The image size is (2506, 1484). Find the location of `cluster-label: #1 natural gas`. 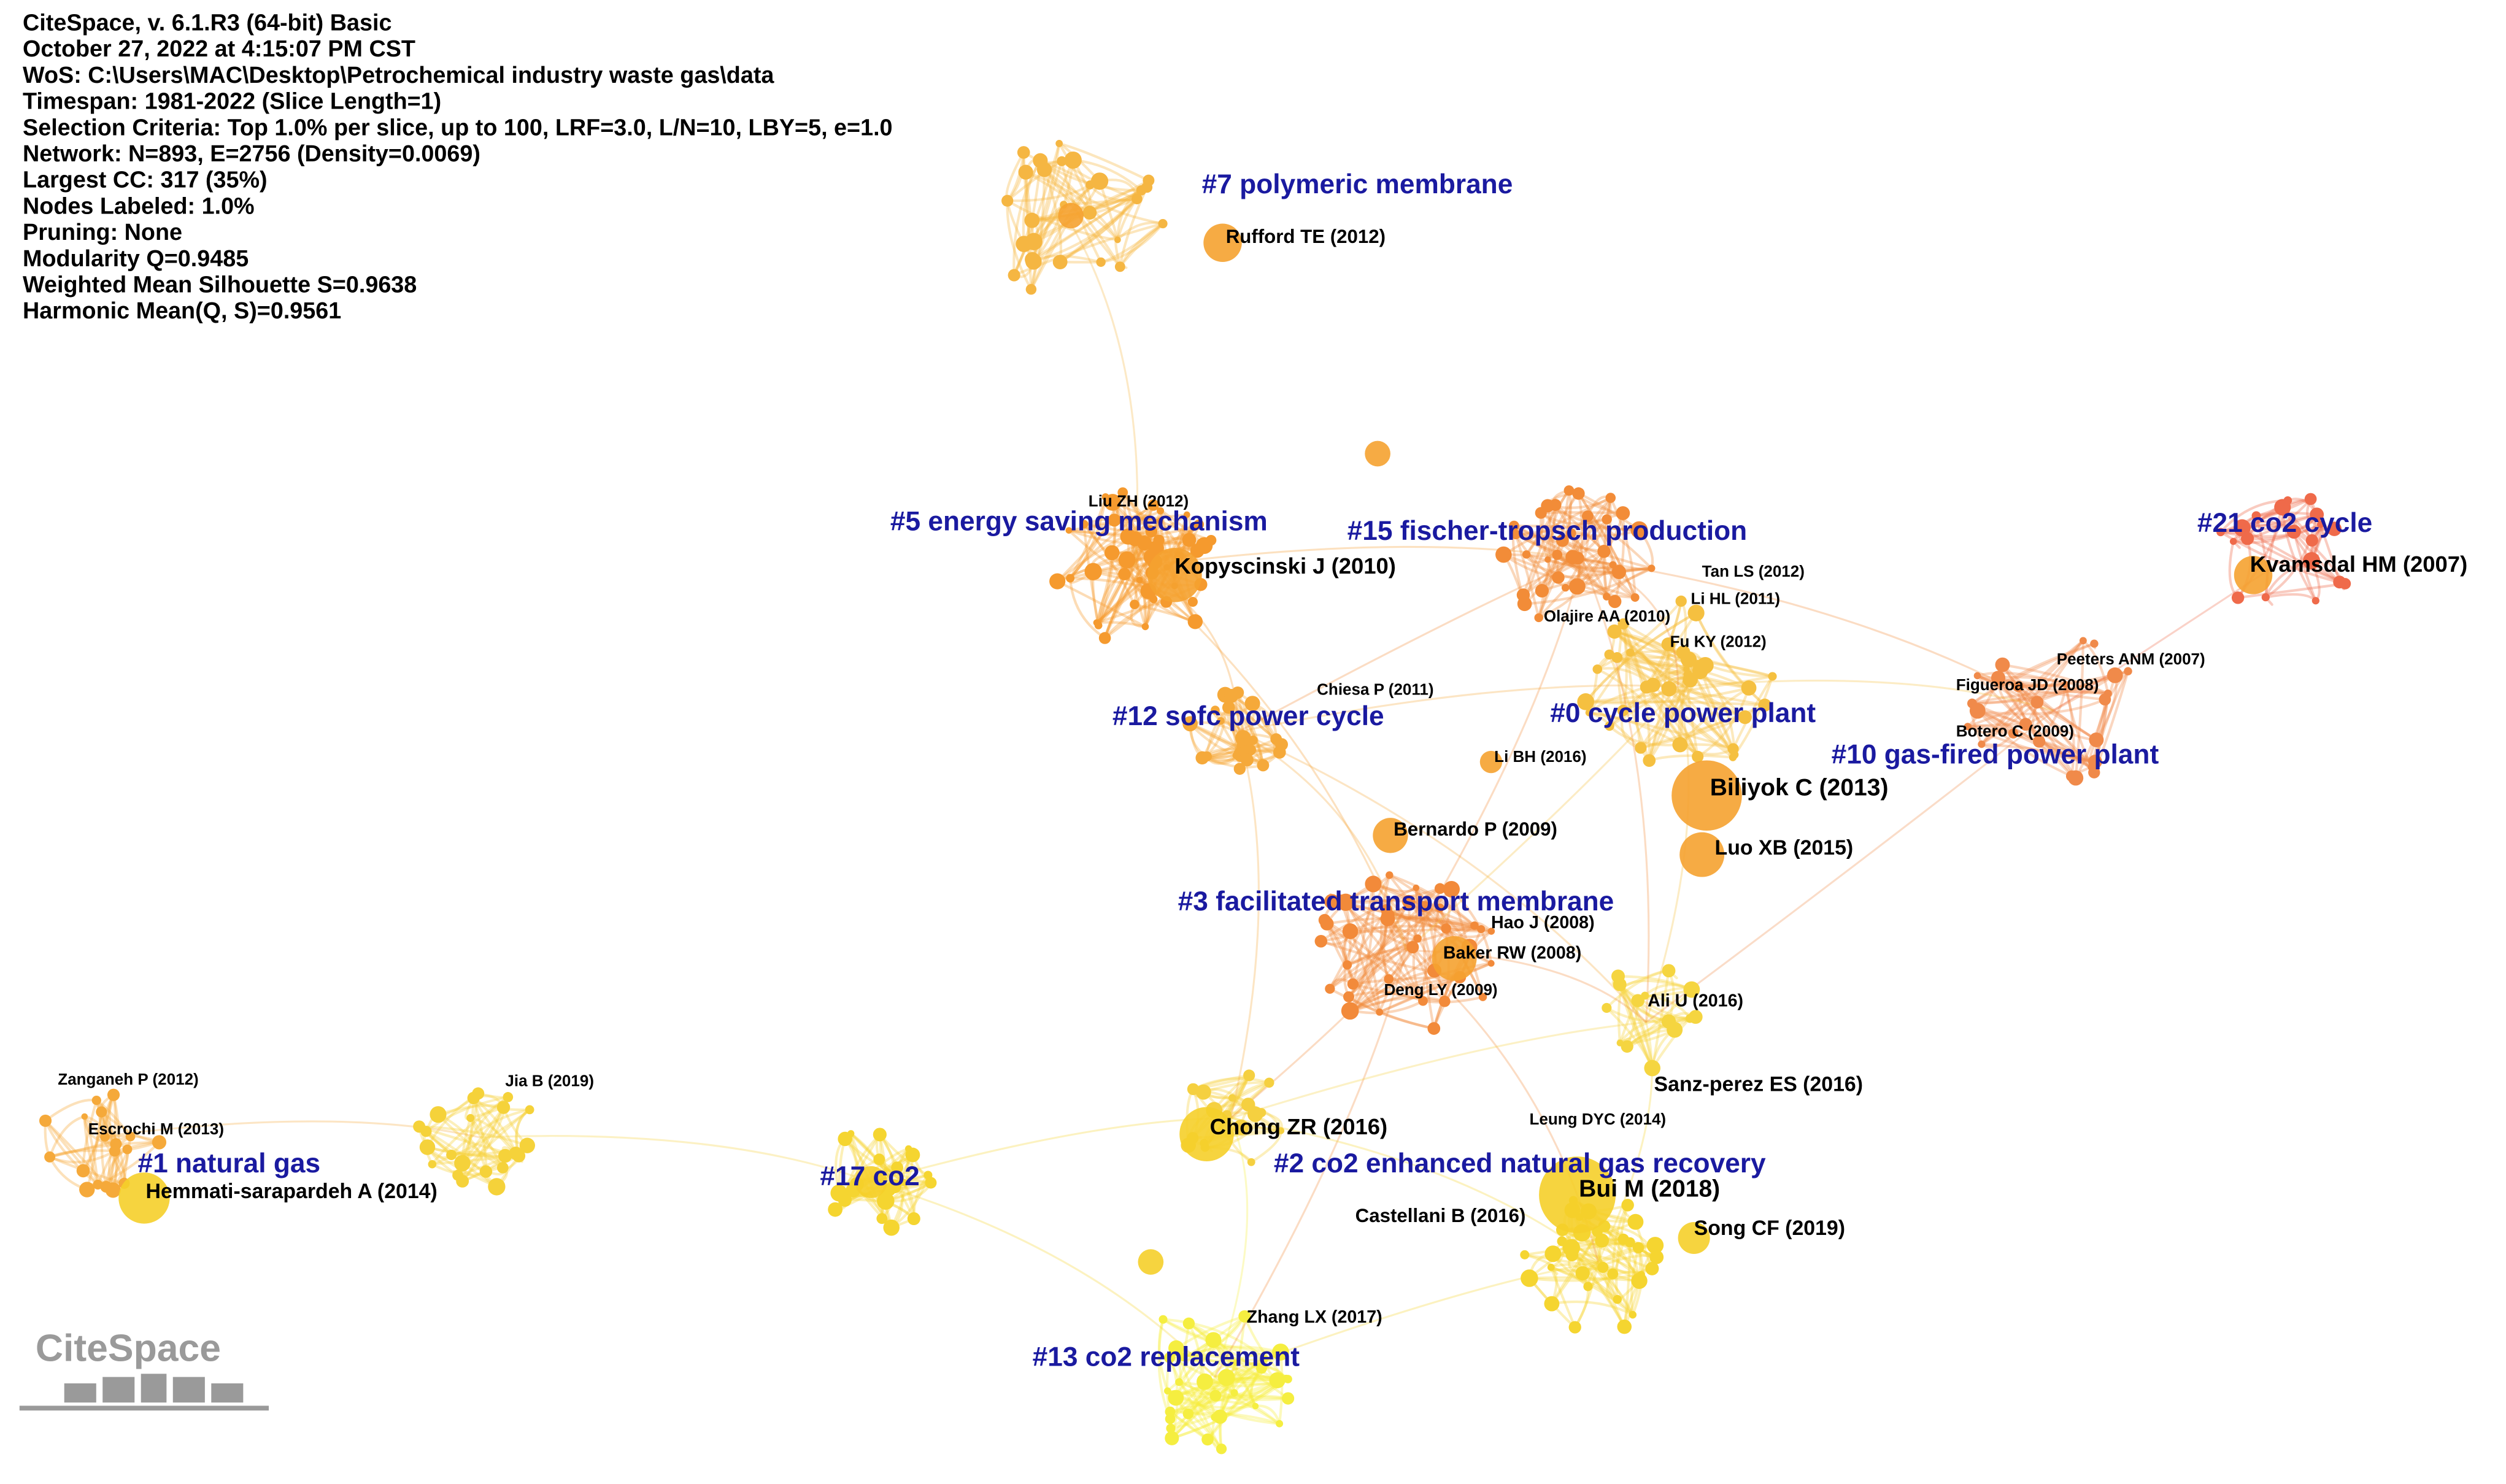

cluster-label: #1 natural gas is located at coordinates (228, 1163).